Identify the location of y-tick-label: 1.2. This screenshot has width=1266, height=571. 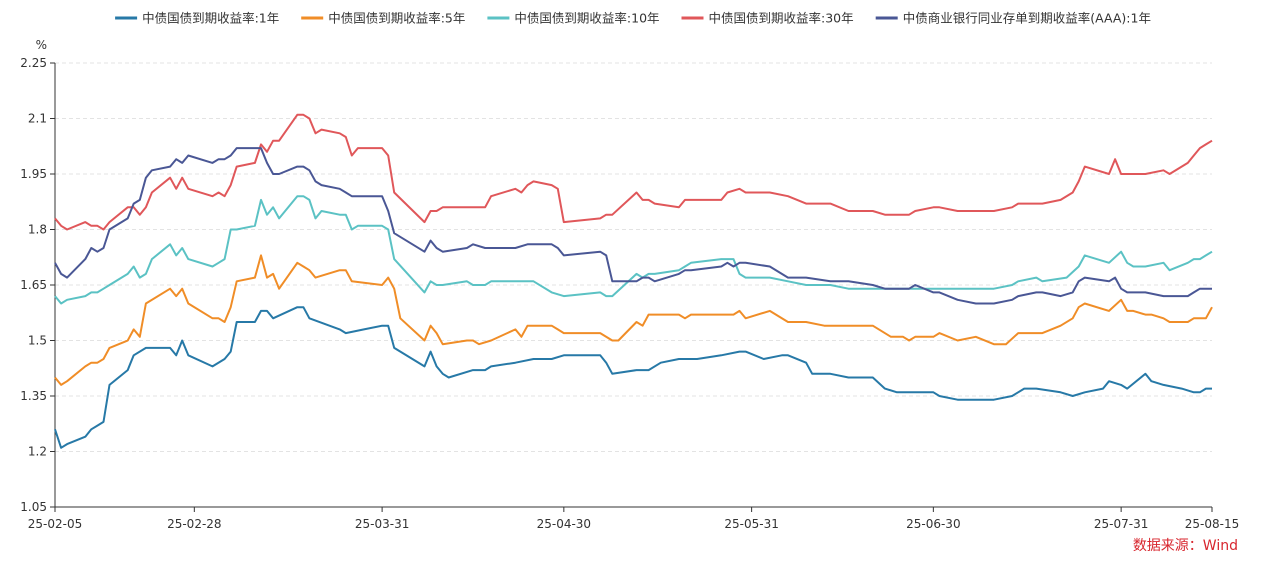
(37, 452).